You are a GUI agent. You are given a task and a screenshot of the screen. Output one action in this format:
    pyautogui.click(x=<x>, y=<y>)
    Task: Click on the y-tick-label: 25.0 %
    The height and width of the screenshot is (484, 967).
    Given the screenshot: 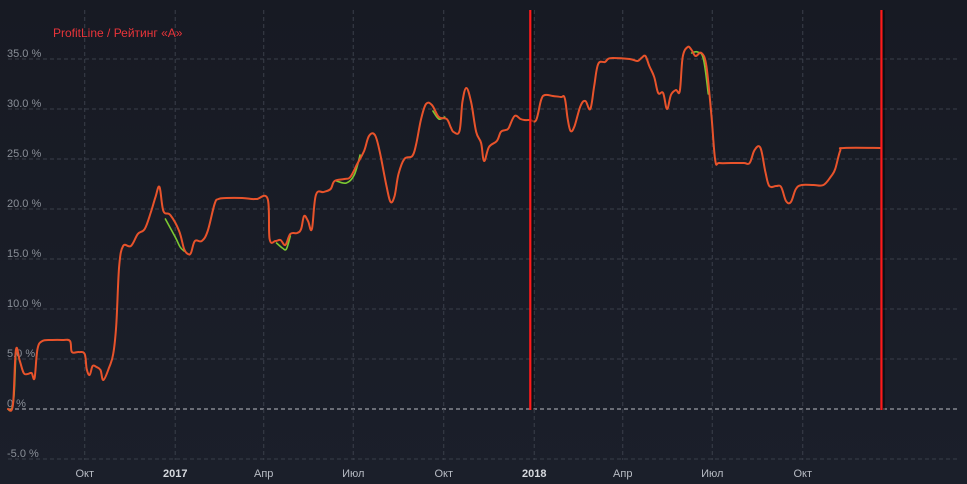 What is the action you would take?
    pyautogui.click(x=24, y=154)
    